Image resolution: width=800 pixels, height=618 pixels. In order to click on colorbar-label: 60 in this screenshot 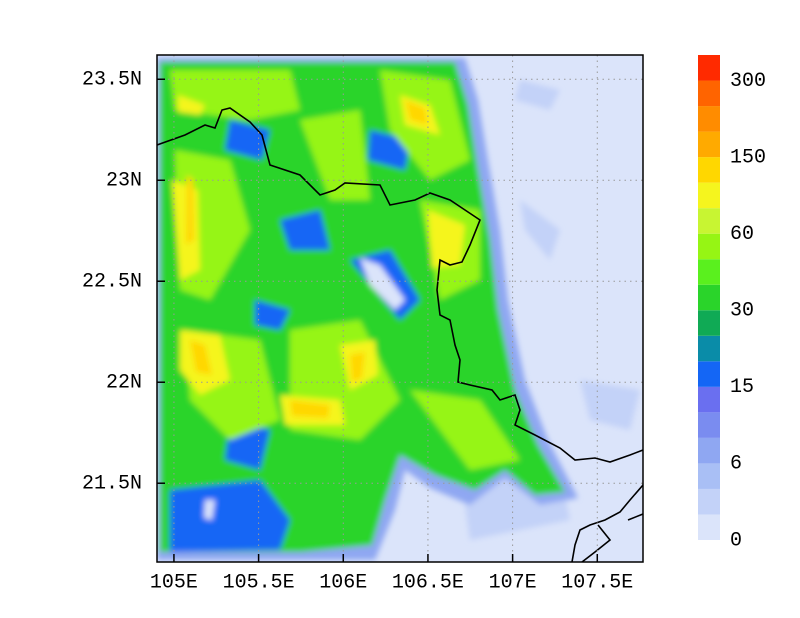, I will do `click(742, 234)`.